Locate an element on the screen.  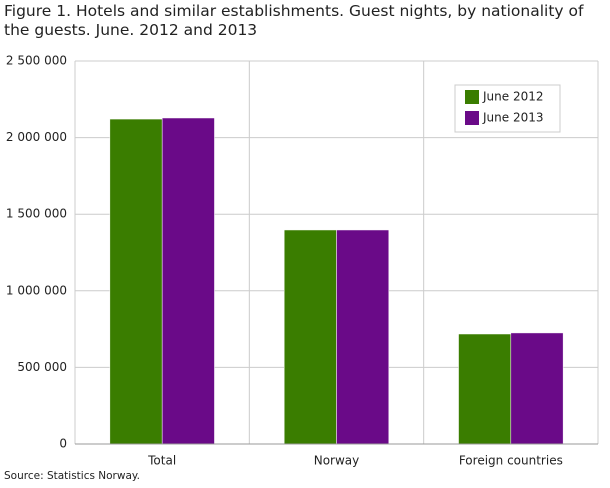
y-tick-label: 500 000 is located at coordinates (42, 367).